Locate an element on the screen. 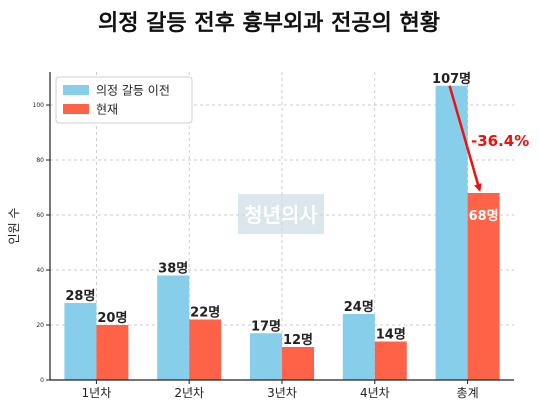  data-label-current: 22명 is located at coordinates (205, 313).